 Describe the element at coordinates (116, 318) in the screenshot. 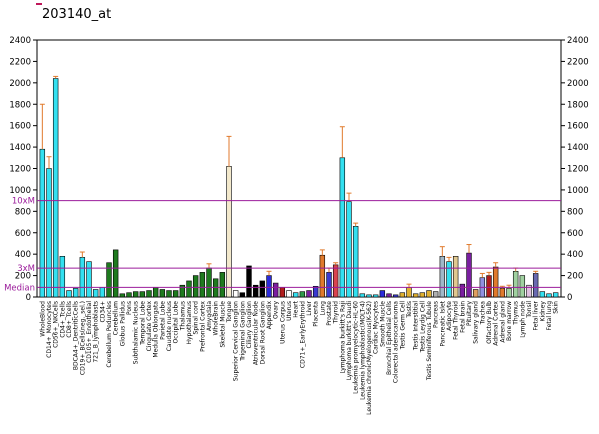

I see `category-label: Cerebellum` at that location.